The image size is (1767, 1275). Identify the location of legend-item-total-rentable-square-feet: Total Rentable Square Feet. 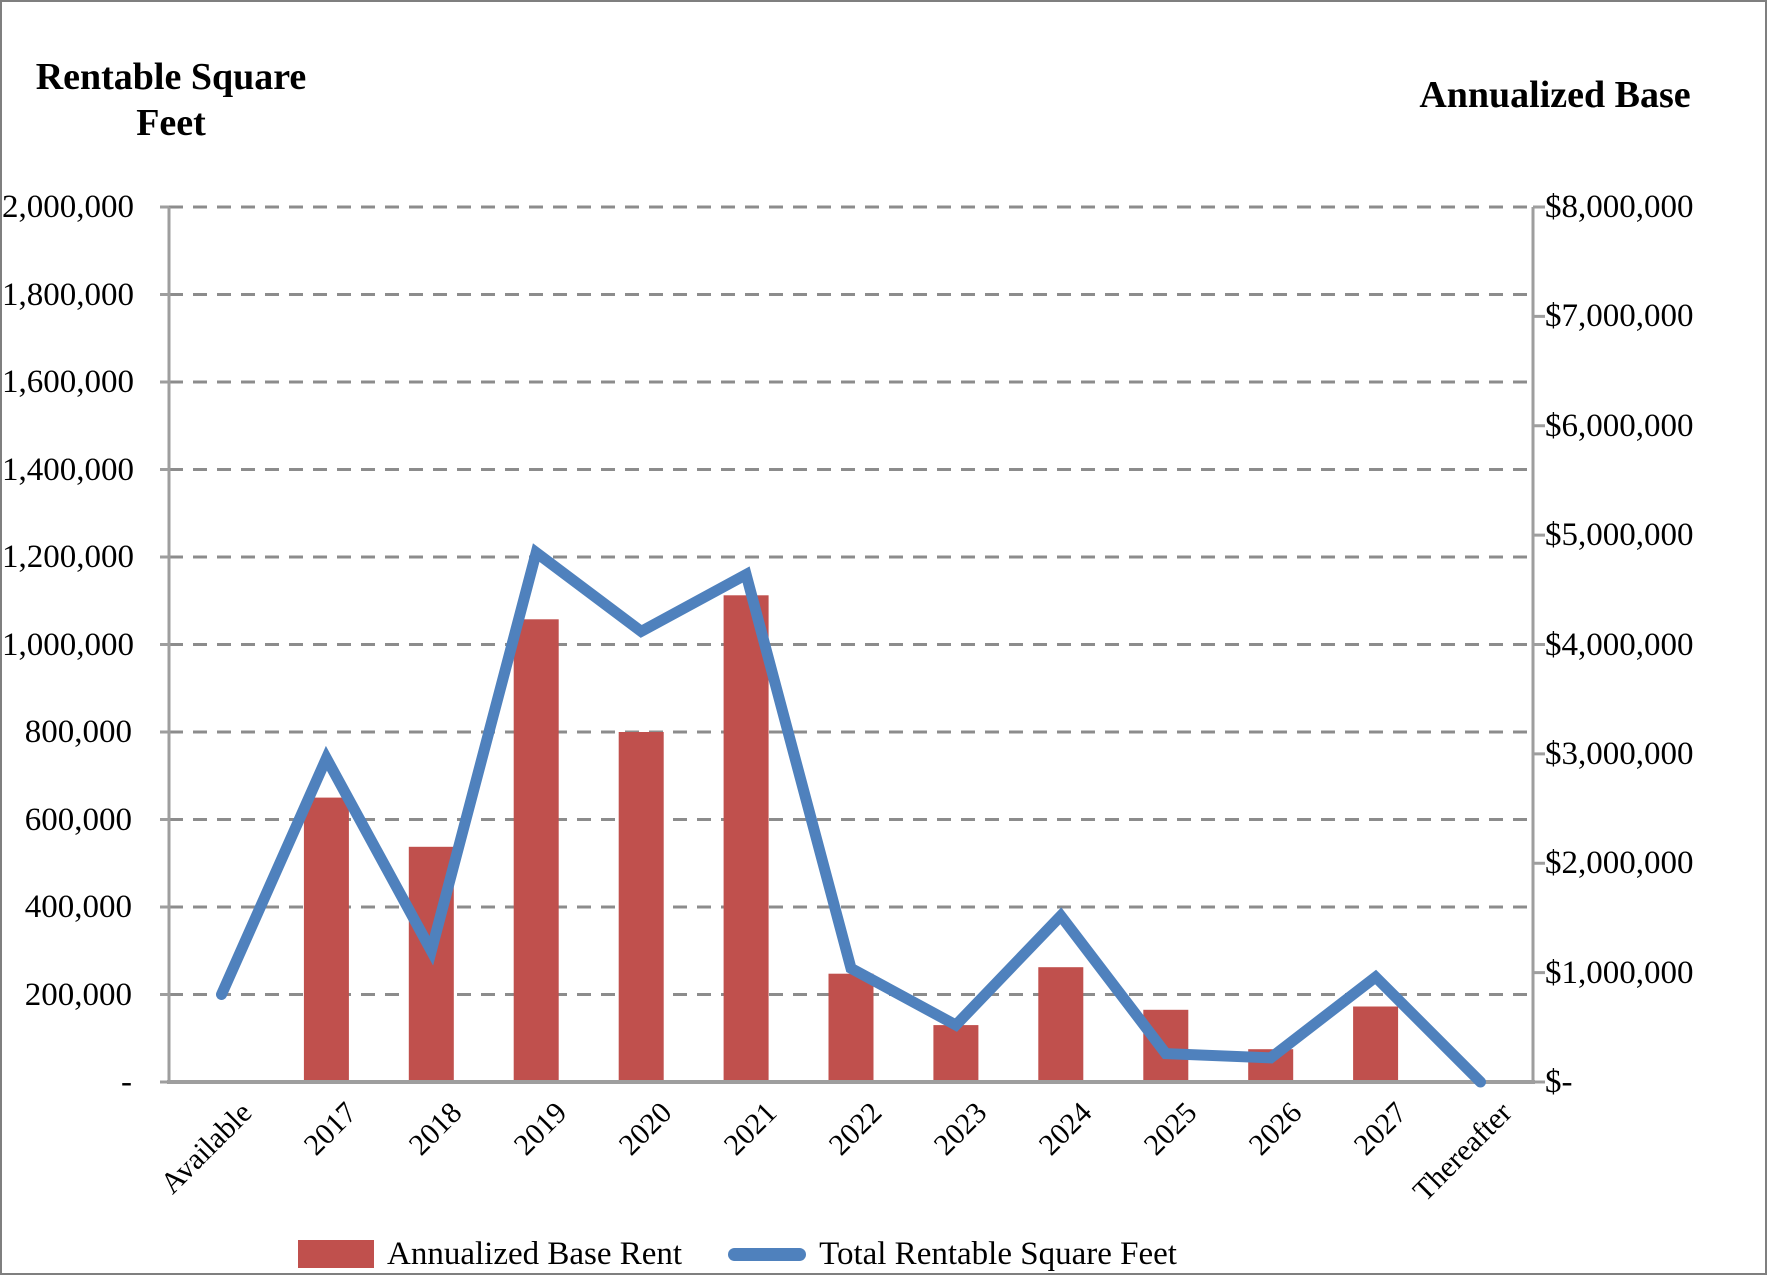
(952, 1254).